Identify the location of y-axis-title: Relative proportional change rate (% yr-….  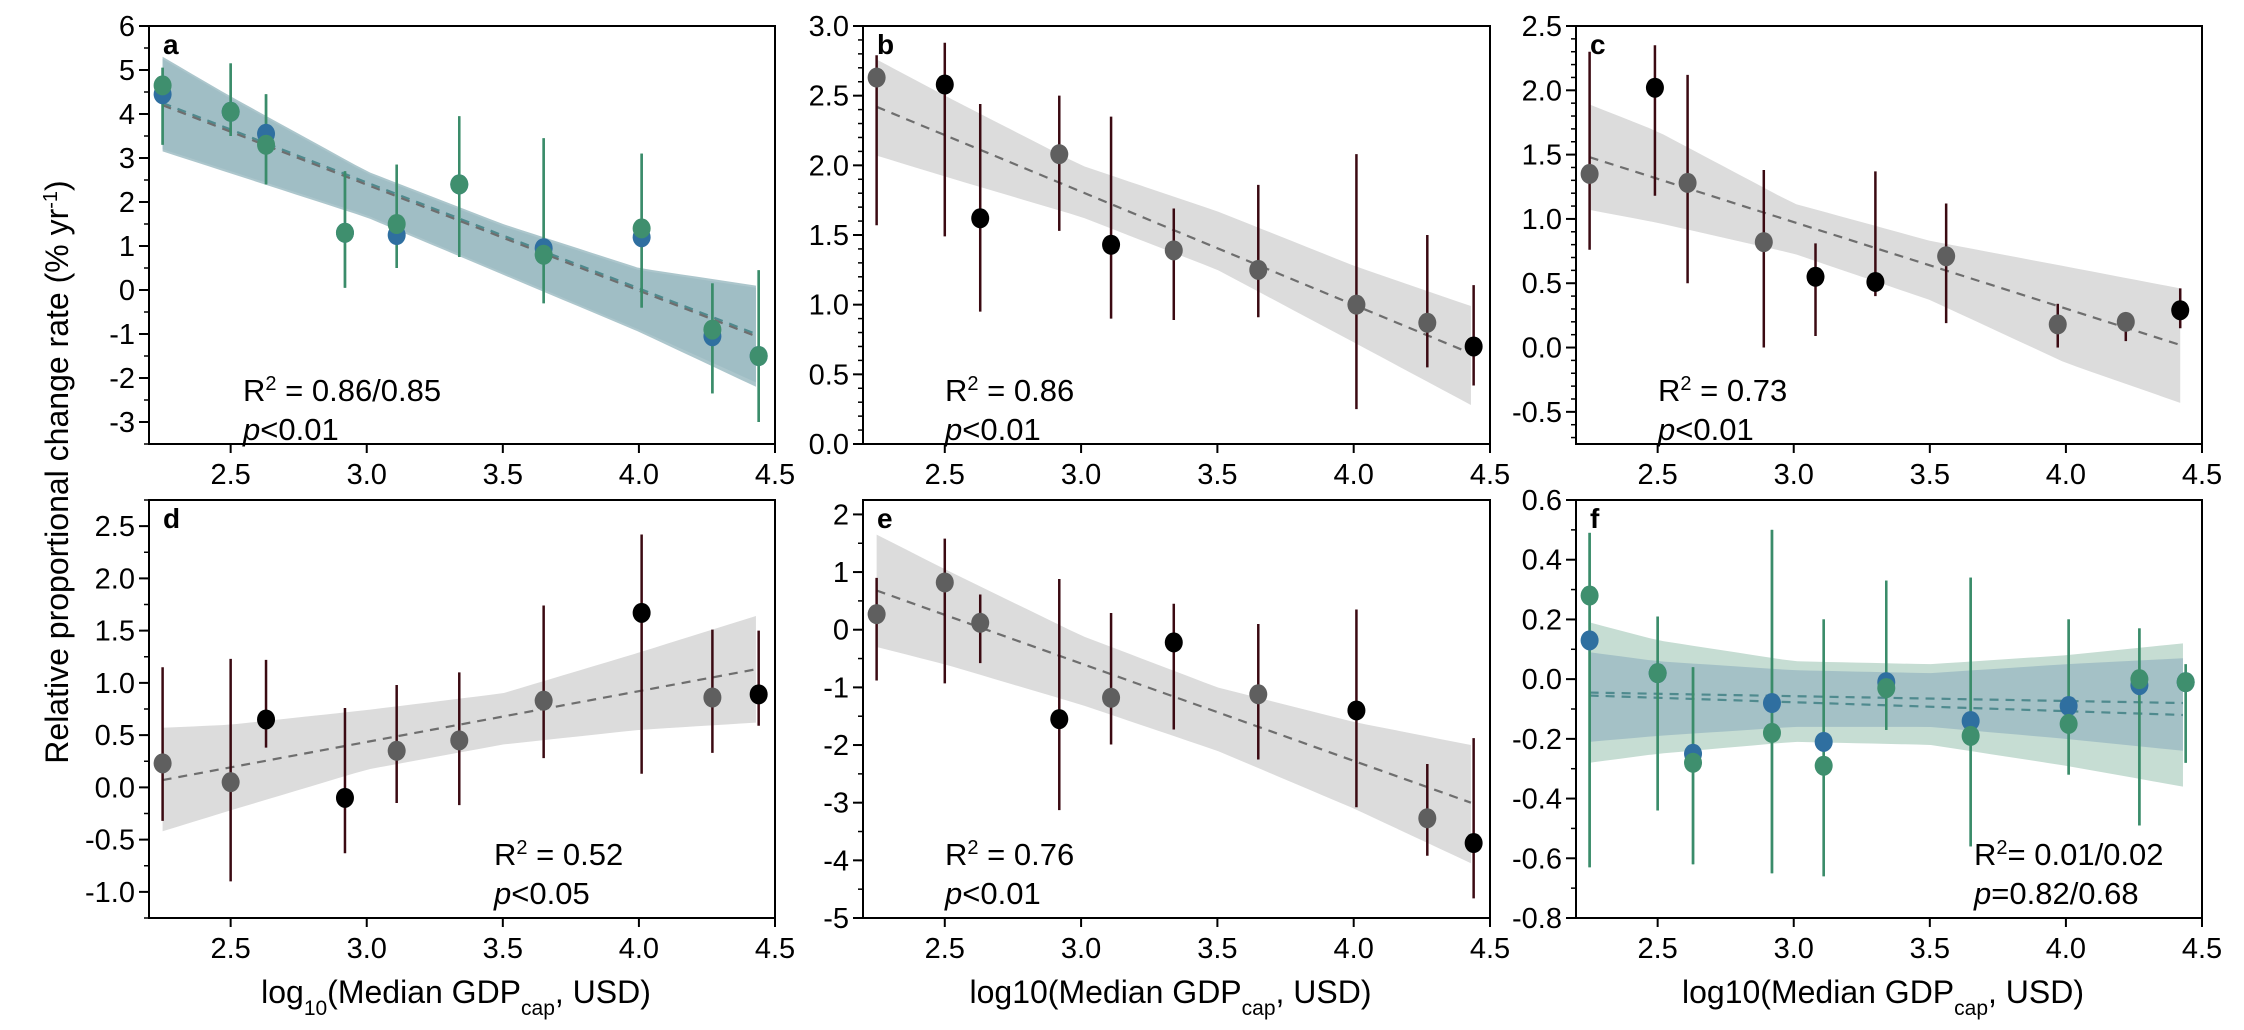
(57, 471).